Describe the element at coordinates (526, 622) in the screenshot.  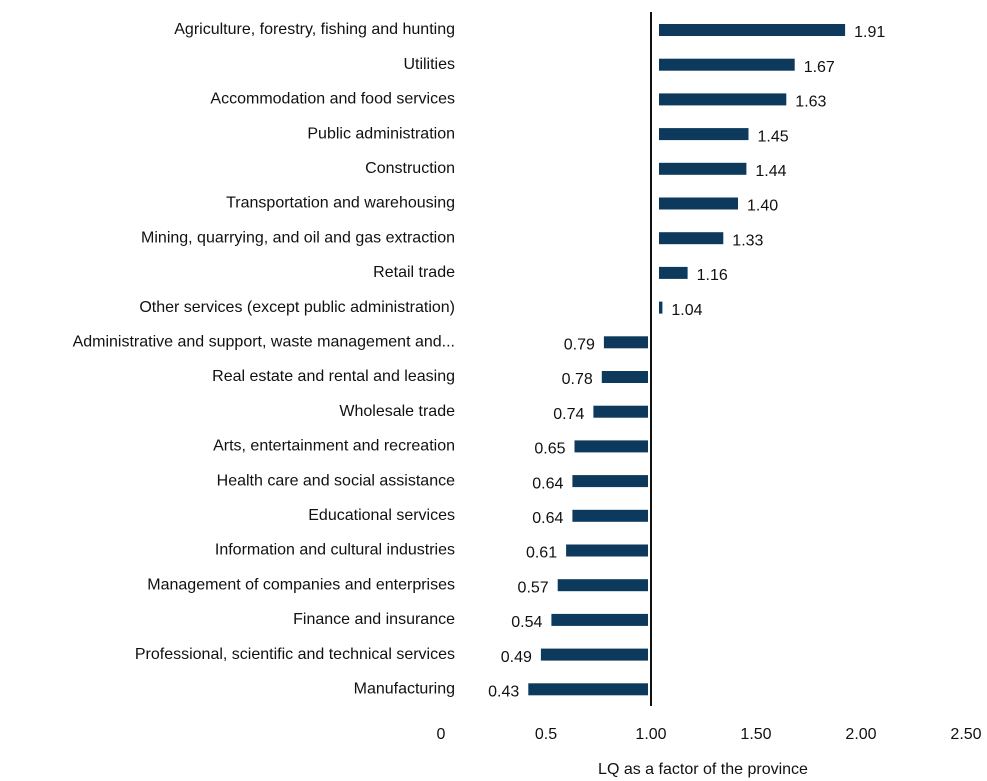
I see `value-label: 0.54` at that location.